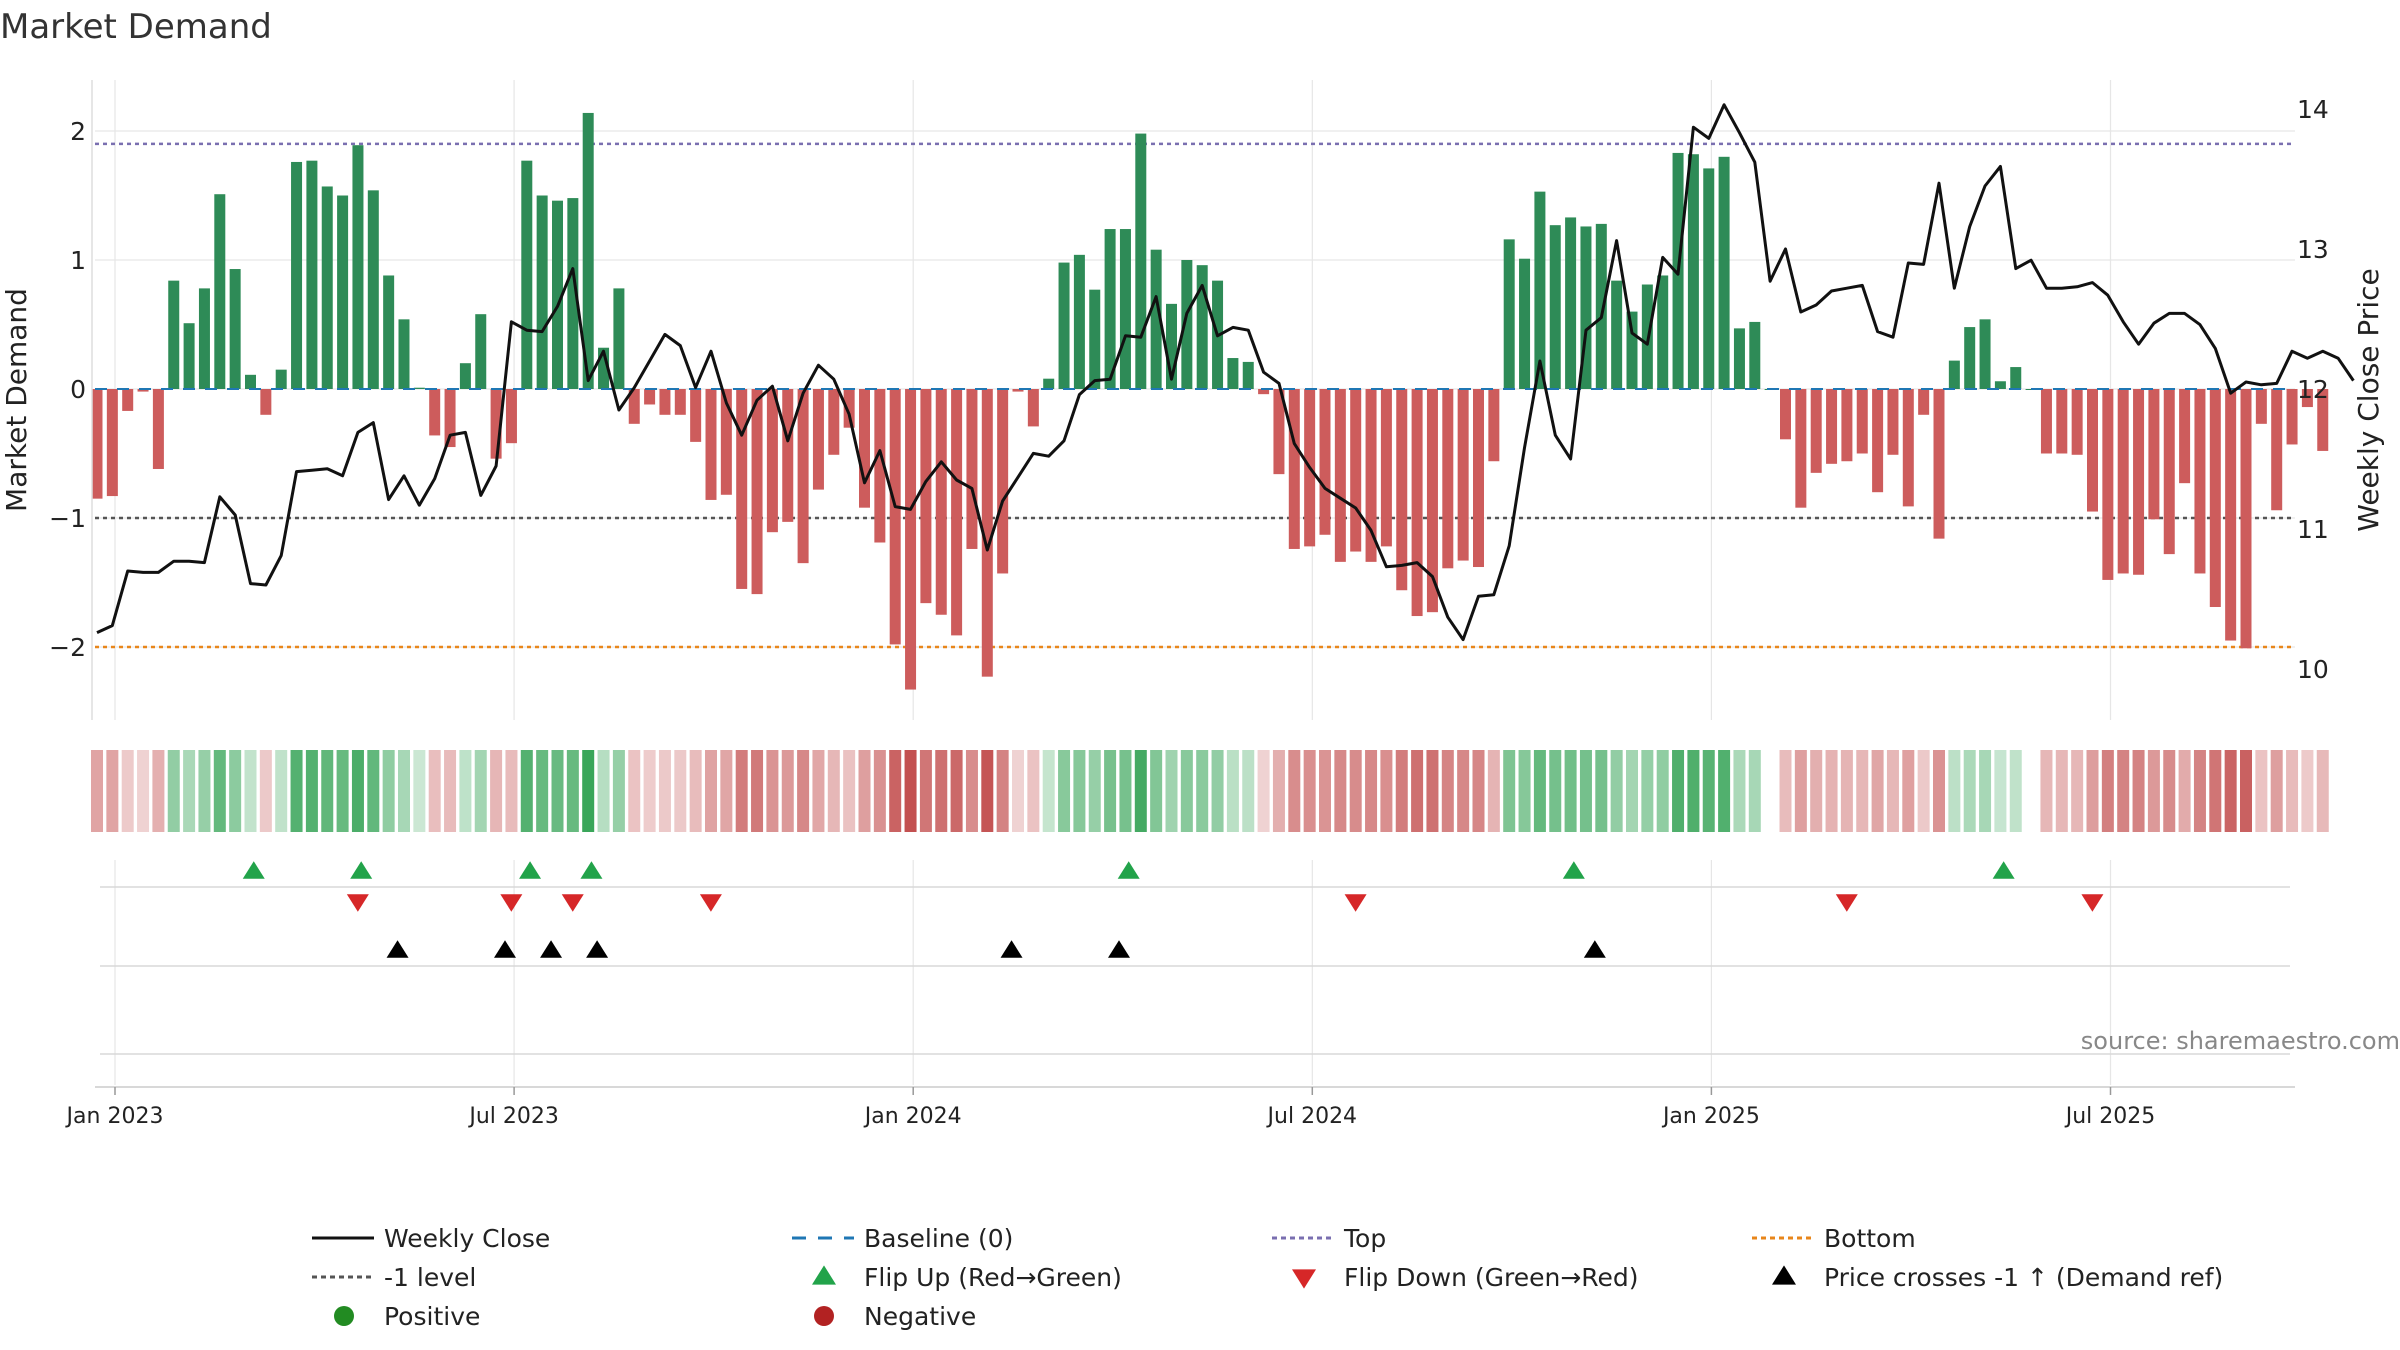 The width and height of the screenshot is (2400, 1350). I want to click on legend-label: Price crosses -1 ↑ (Demand ref), so click(2023, 1277).